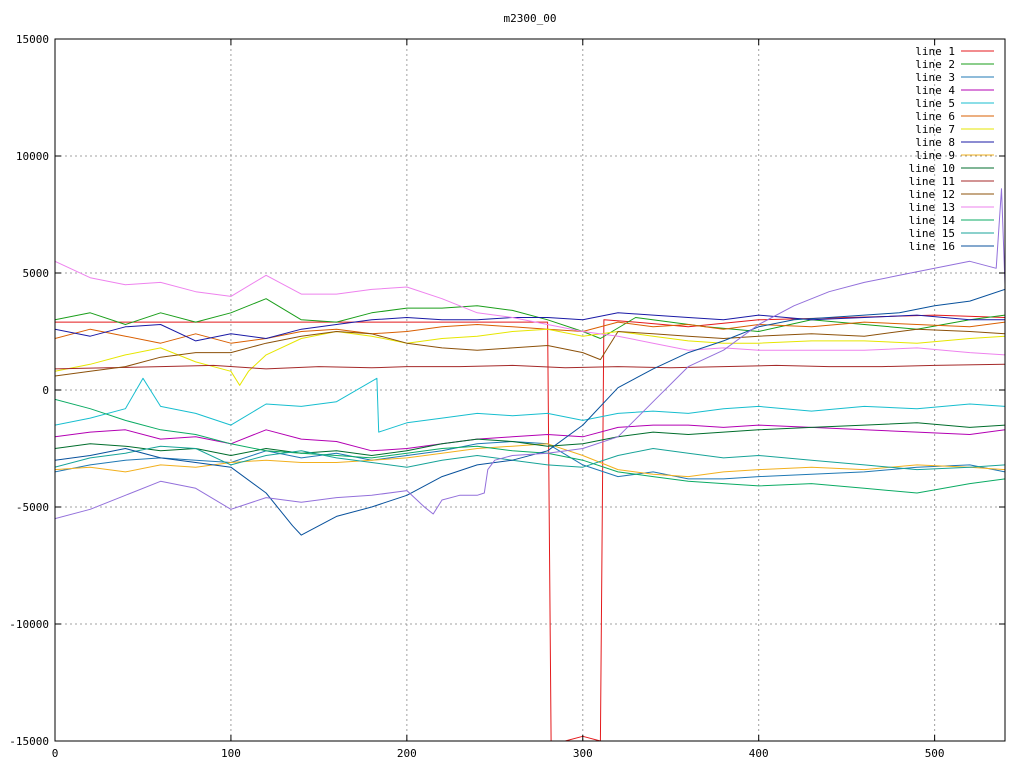 This screenshot has width=1024, height=768. Describe the element at coordinates (935, 142) in the screenshot. I see `legend-label: line 8` at that location.